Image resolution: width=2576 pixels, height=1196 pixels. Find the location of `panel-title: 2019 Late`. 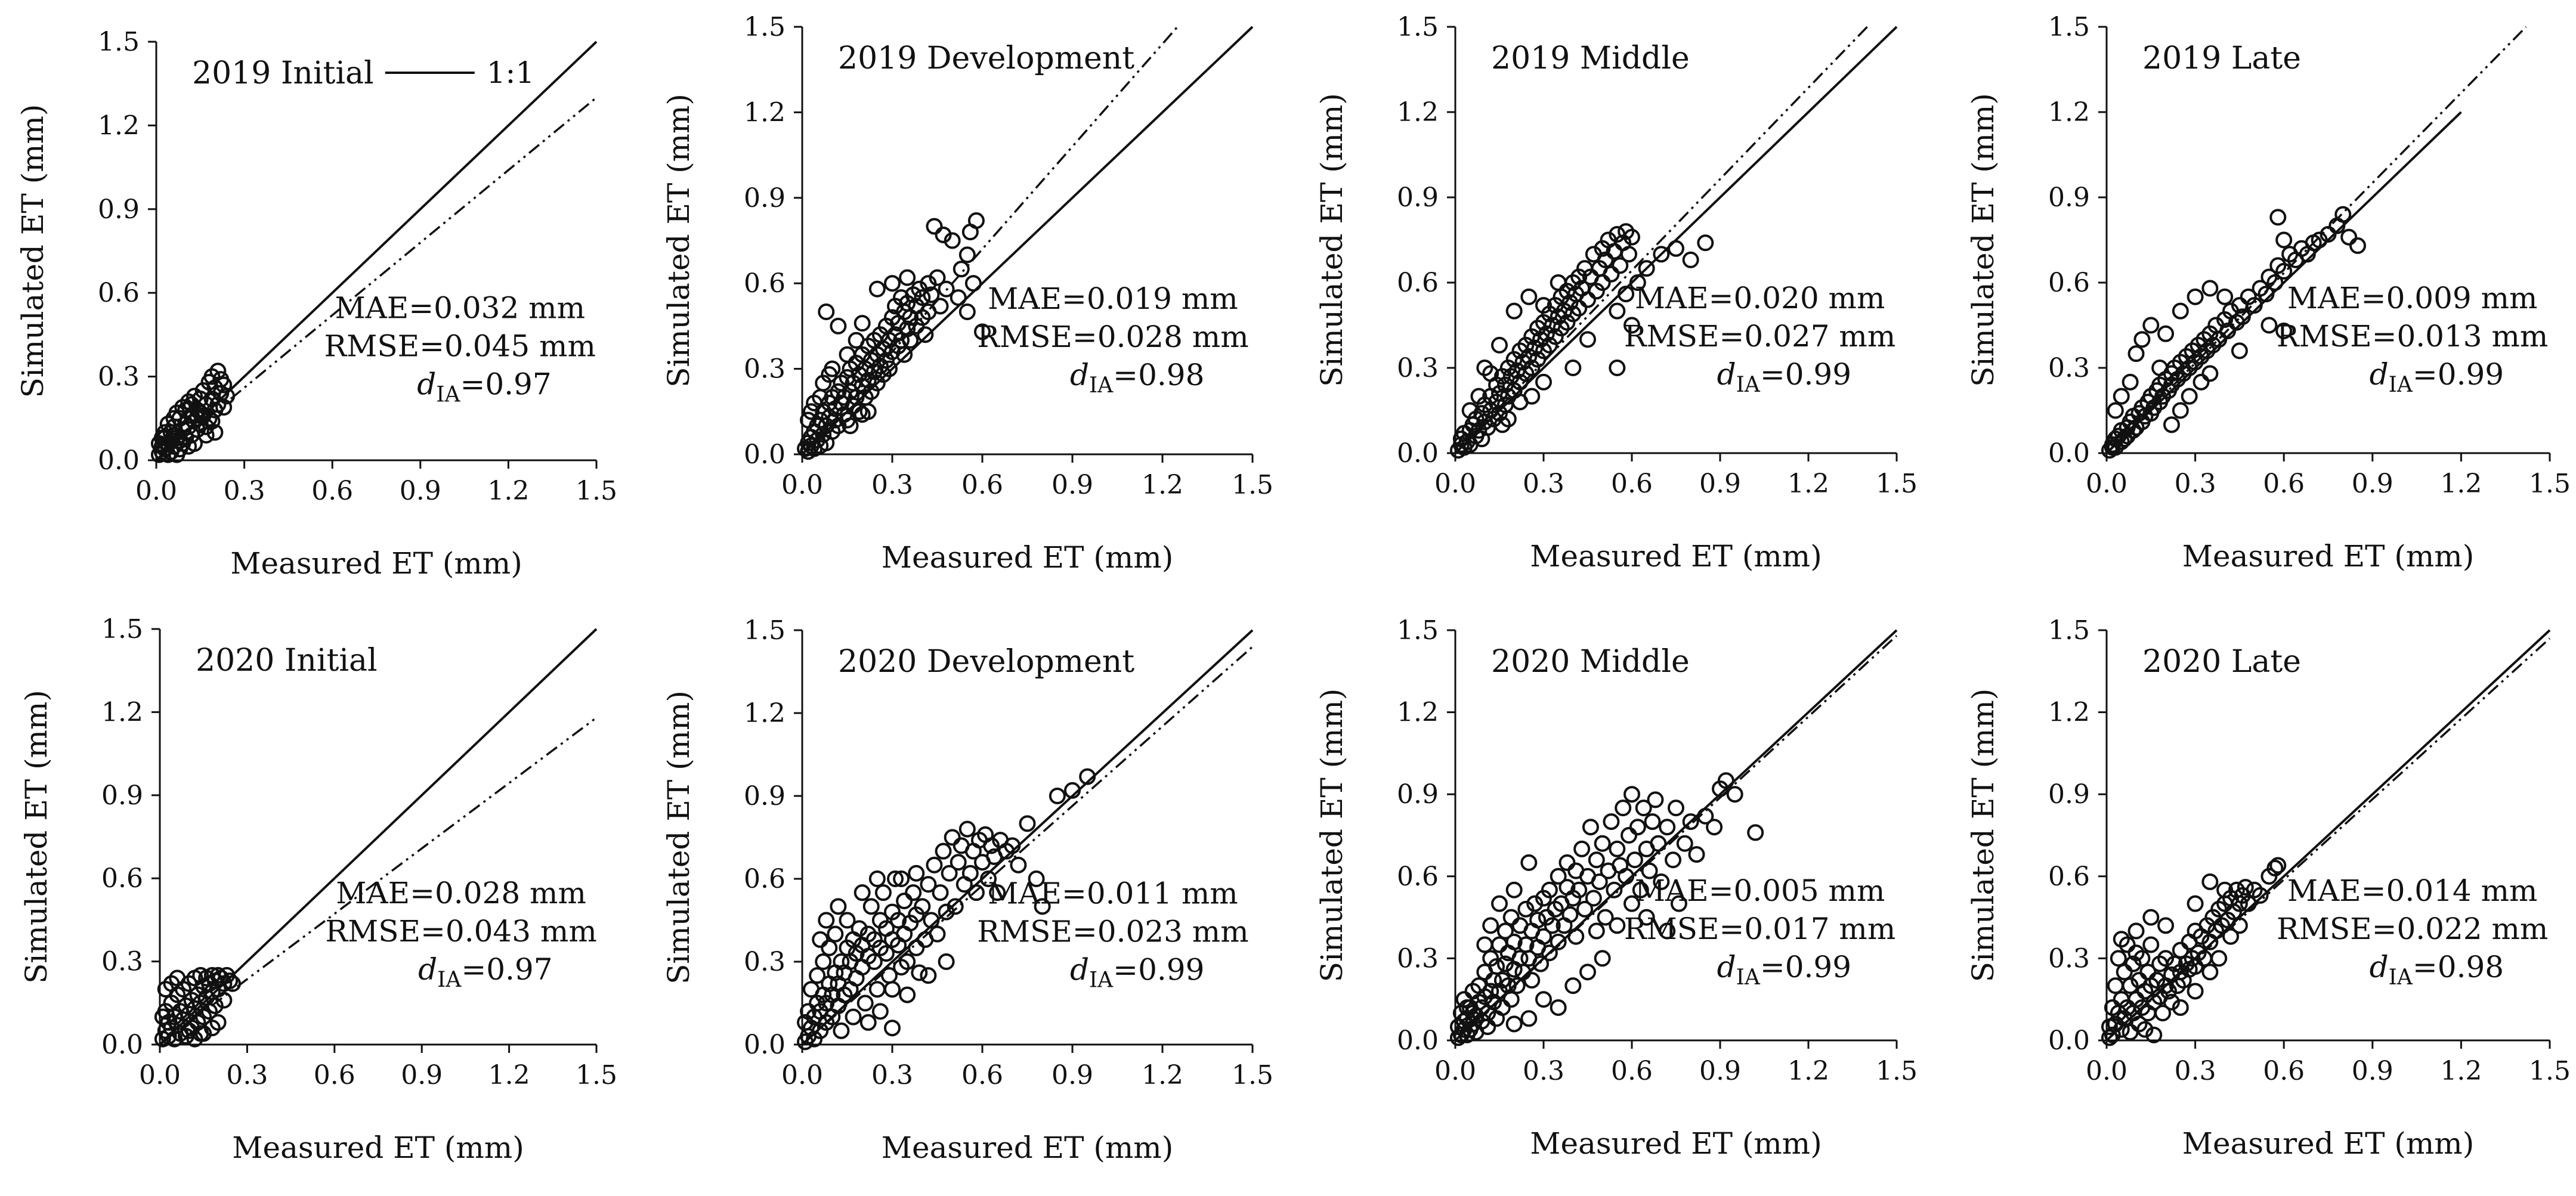

panel-title: 2019 Late is located at coordinates (2221, 58).